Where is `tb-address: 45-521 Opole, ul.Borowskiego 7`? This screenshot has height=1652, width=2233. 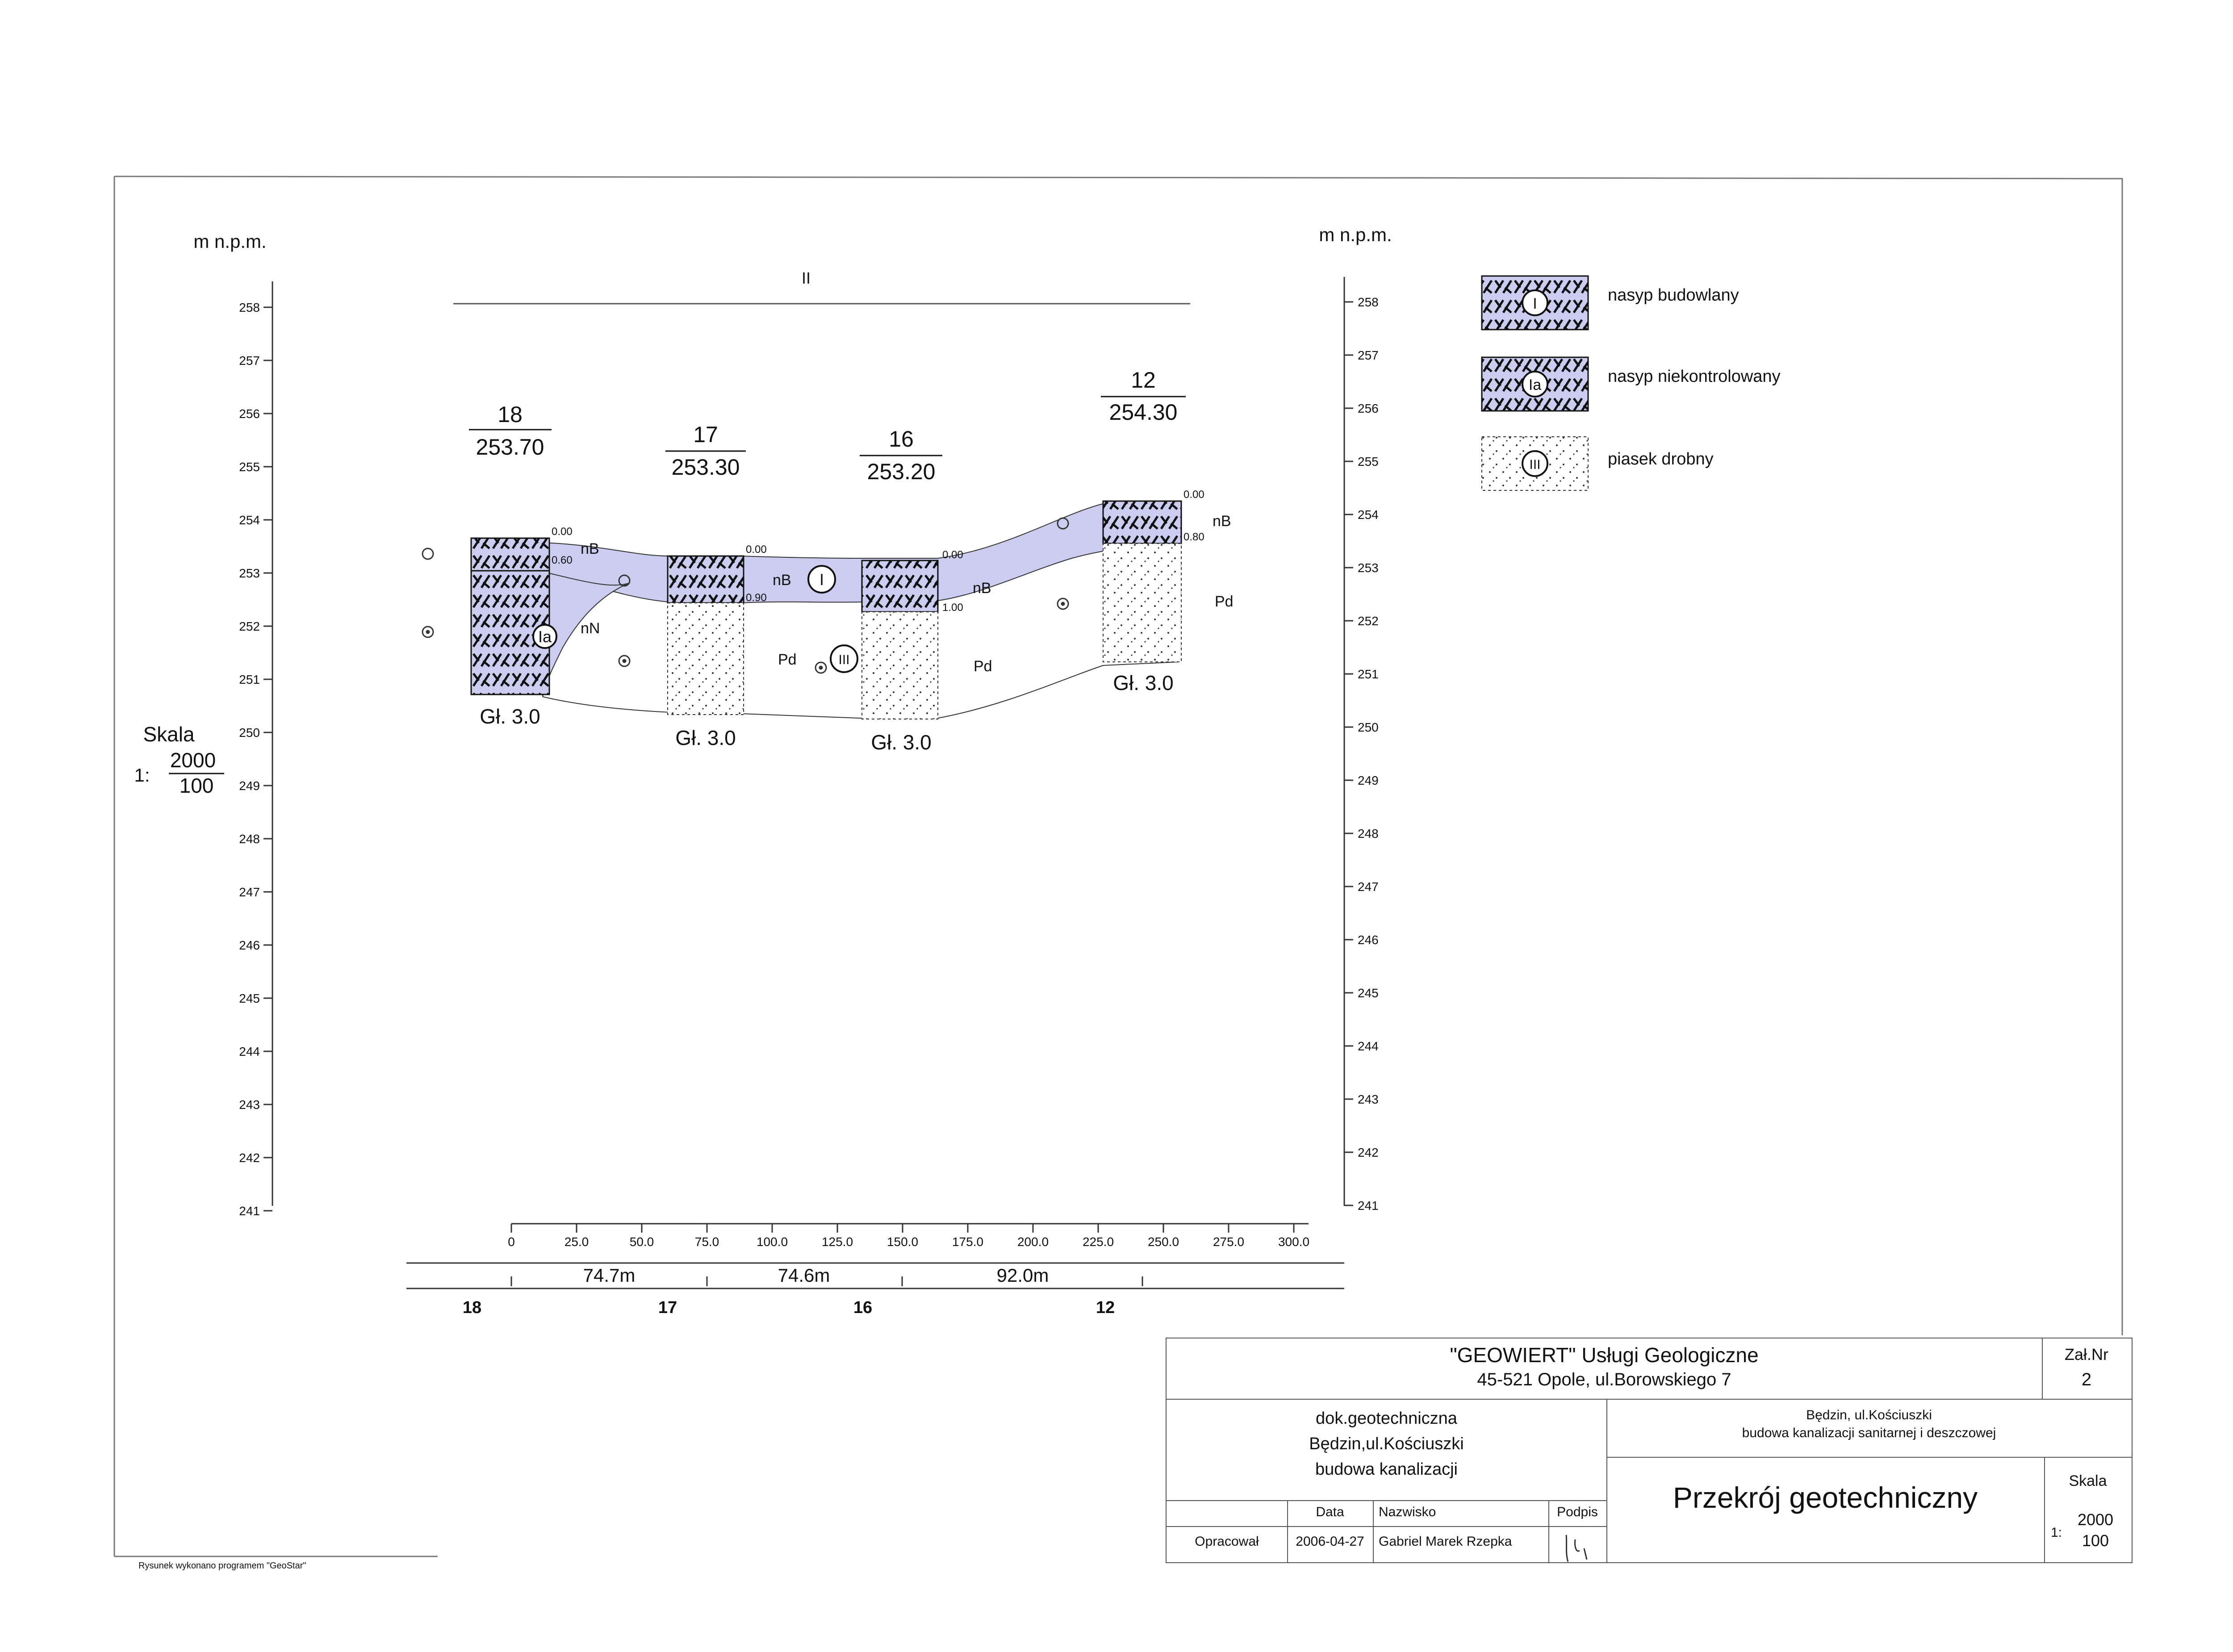
tb-address: 45-521 Opole, ul.Borowskiego 7 is located at coordinates (1604, 1379).